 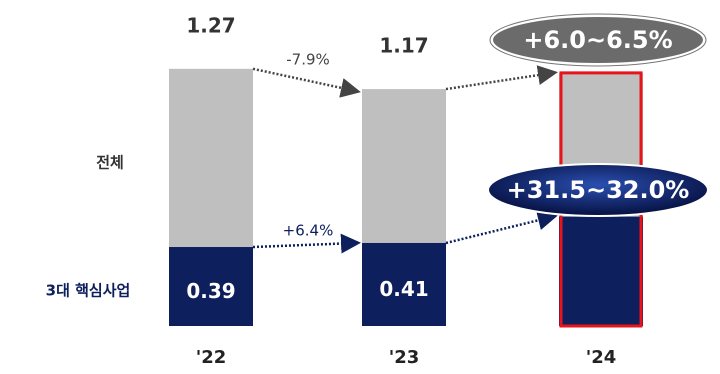 What do you see at coordinates (308, 231) in the screenshot?
I see `annotation: +6.4%` at bounding box center [308, 231].